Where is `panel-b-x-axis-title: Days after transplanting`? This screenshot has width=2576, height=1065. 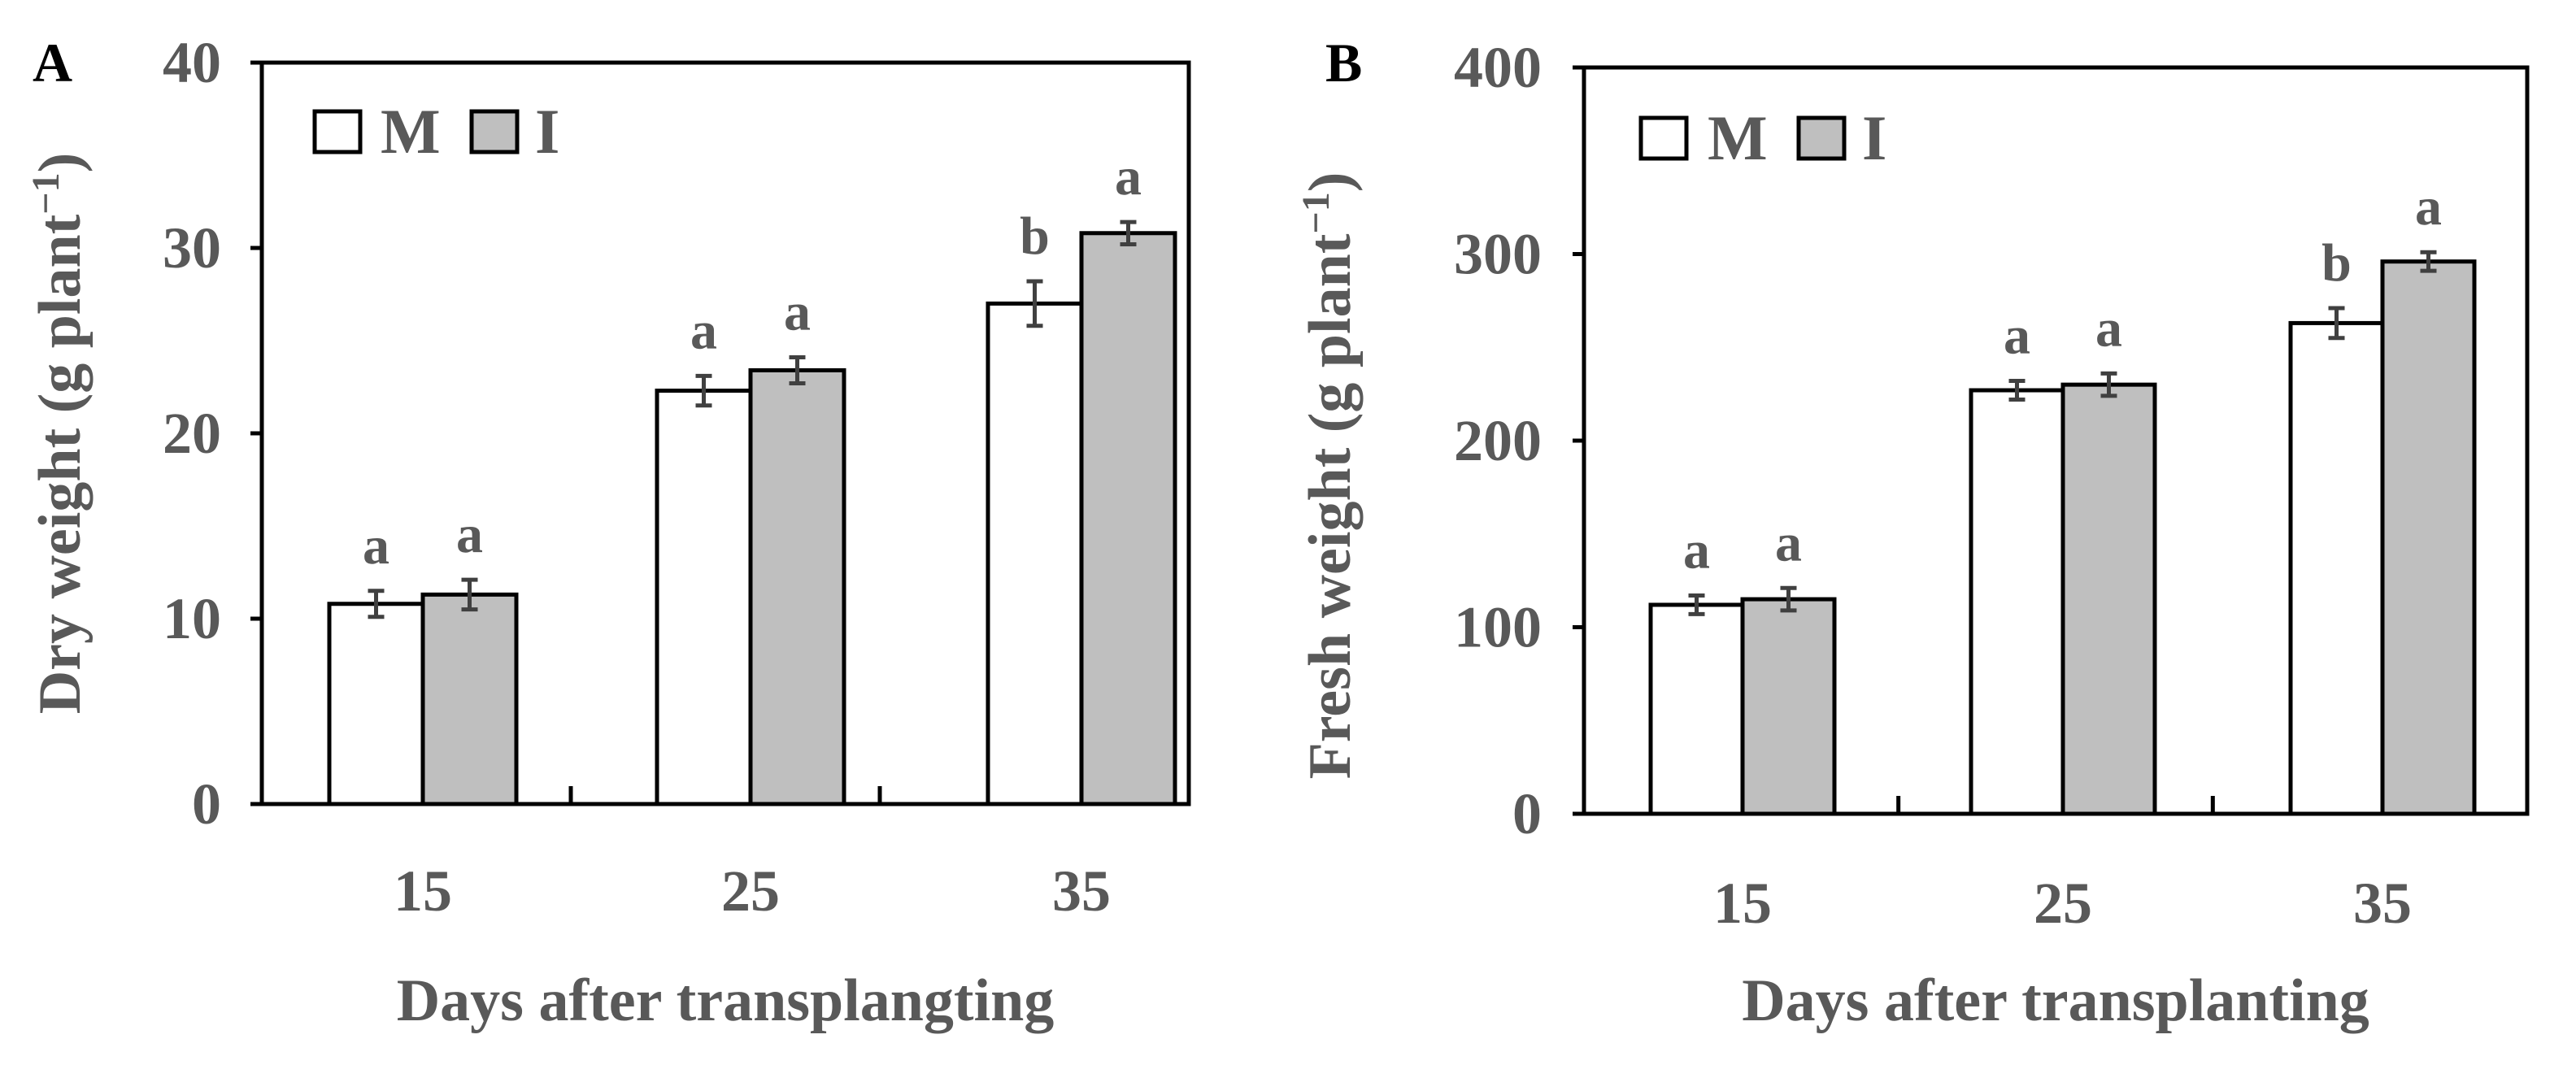
panel-b-x-axis-title: Days after transplanting is located at coordinates (2055, 1000).